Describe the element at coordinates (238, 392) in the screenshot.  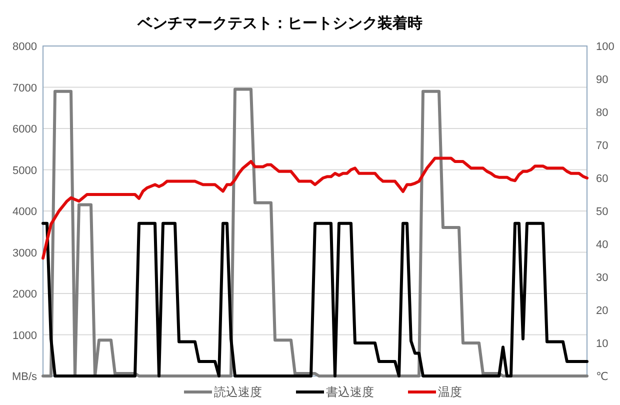
I see `legend-label: 読込速度` at that location.